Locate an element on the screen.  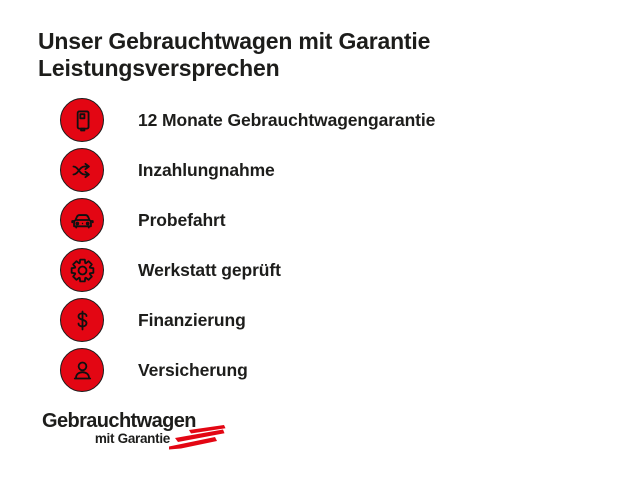
benefit-label: Finanzierung is located at coordinates (192, 319).